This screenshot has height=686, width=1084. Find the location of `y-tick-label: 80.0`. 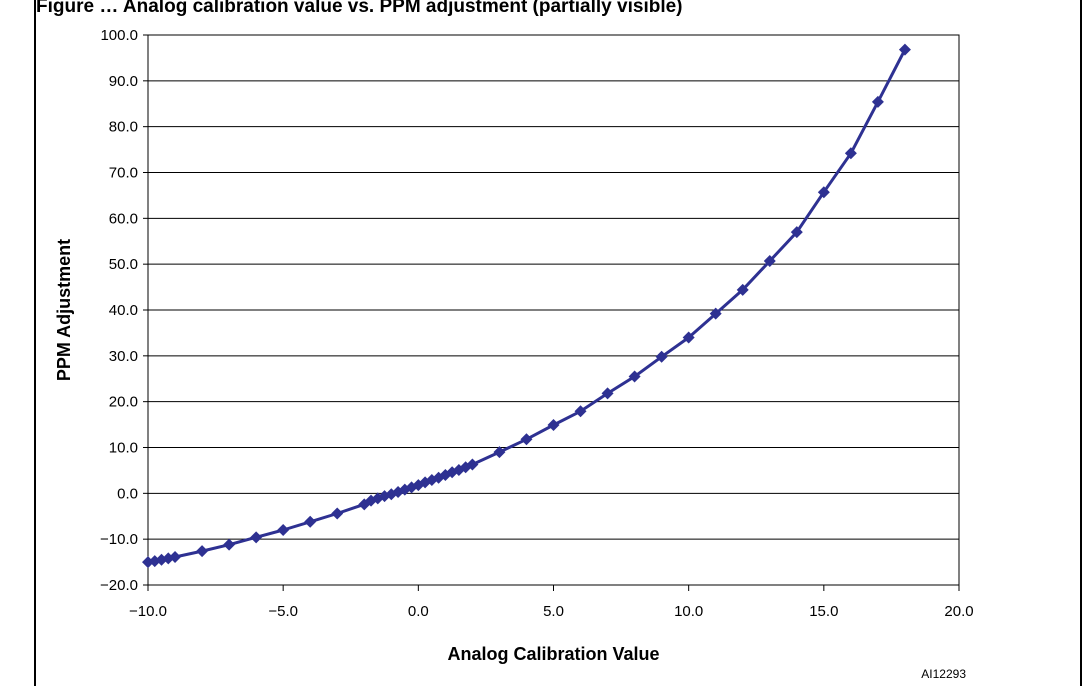

y-tick-label: 80.0 is located at coordinates (123, 127).